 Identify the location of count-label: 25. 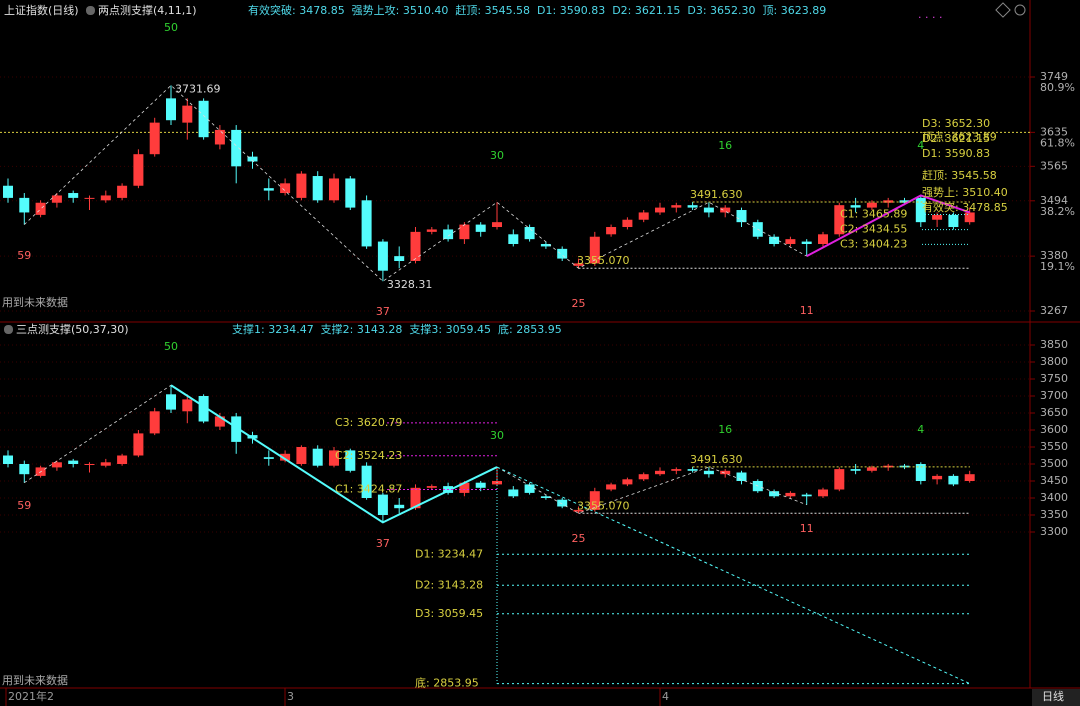
(579, 303).